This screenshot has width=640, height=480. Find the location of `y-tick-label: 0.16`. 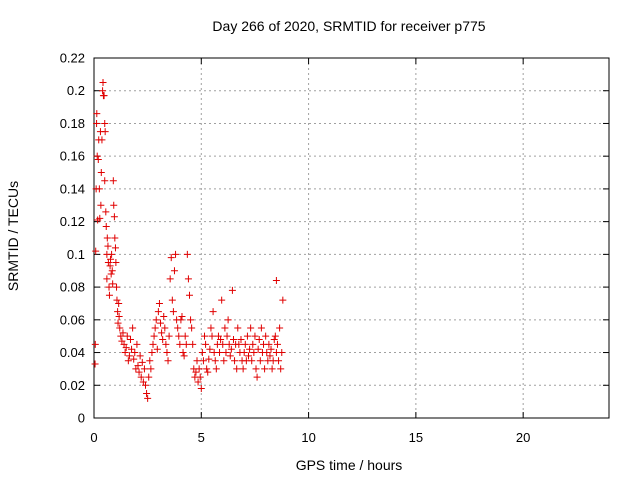

y-tick-label: 0.16 is located at coordinates (72, 156).